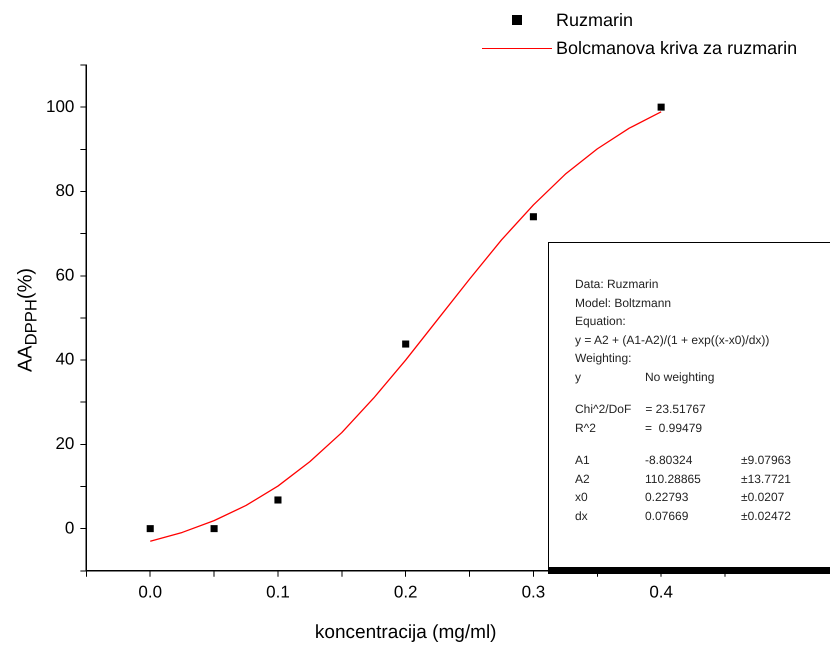 The image size is (830, 650). What do you see at coordinates (69, 528) in the screenshot?
I see `y-tick-label: 0` at bounding box center [69, 528].